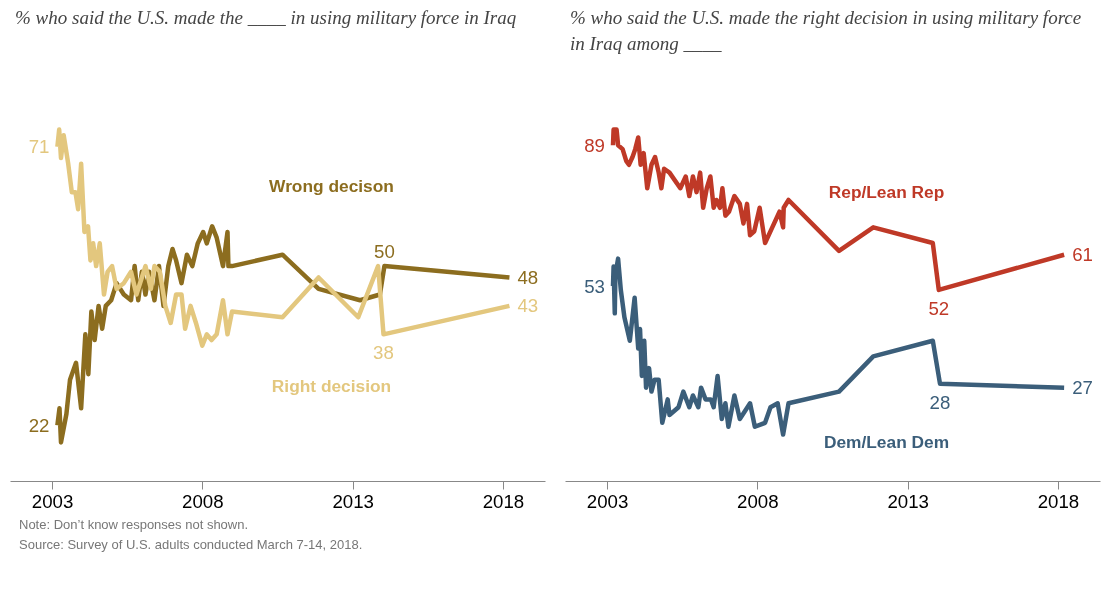 This screenshot has height=590, width=1120. I want to click on data-label: 53, so click(594, 286).